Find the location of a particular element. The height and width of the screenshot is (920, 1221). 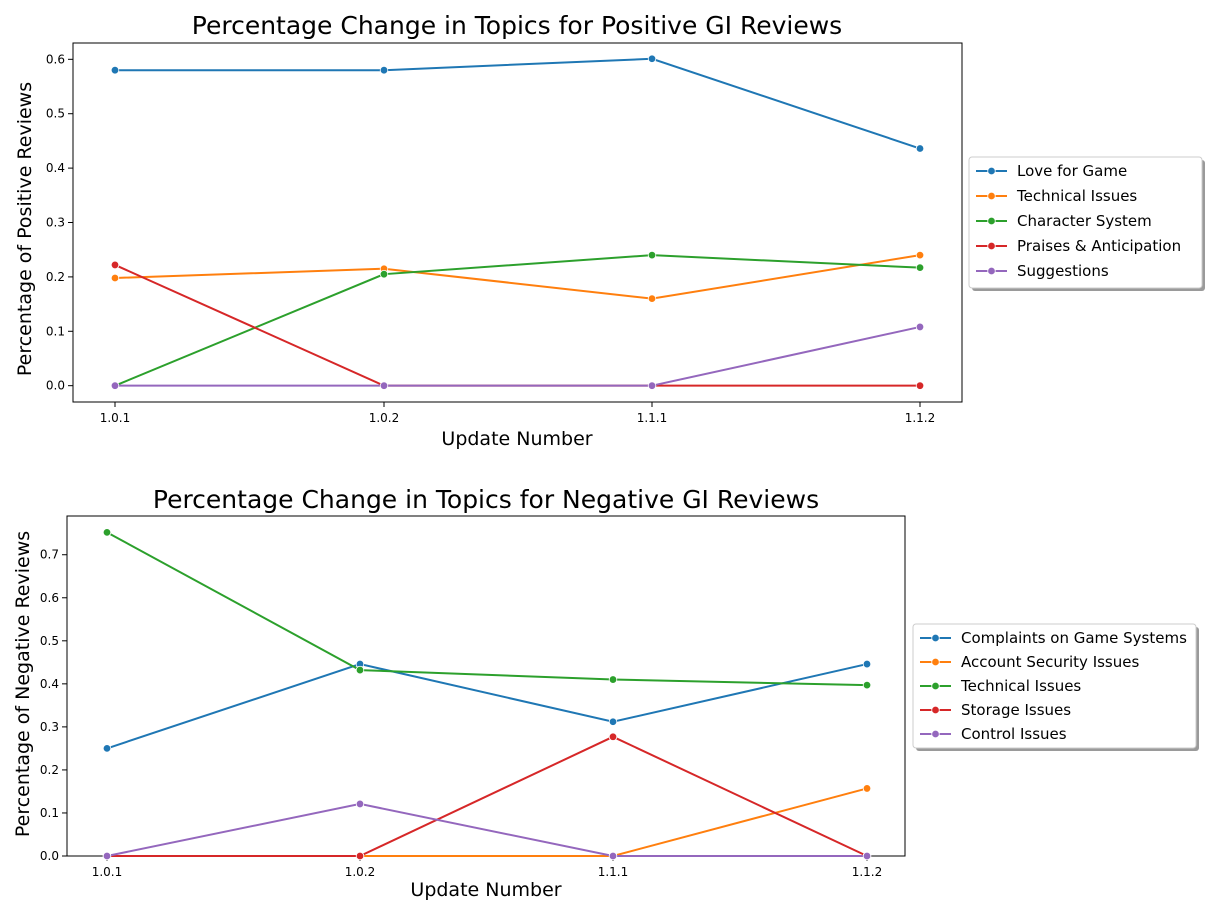

series-complaints-on-game-systems is located at coordinates (487, 706).